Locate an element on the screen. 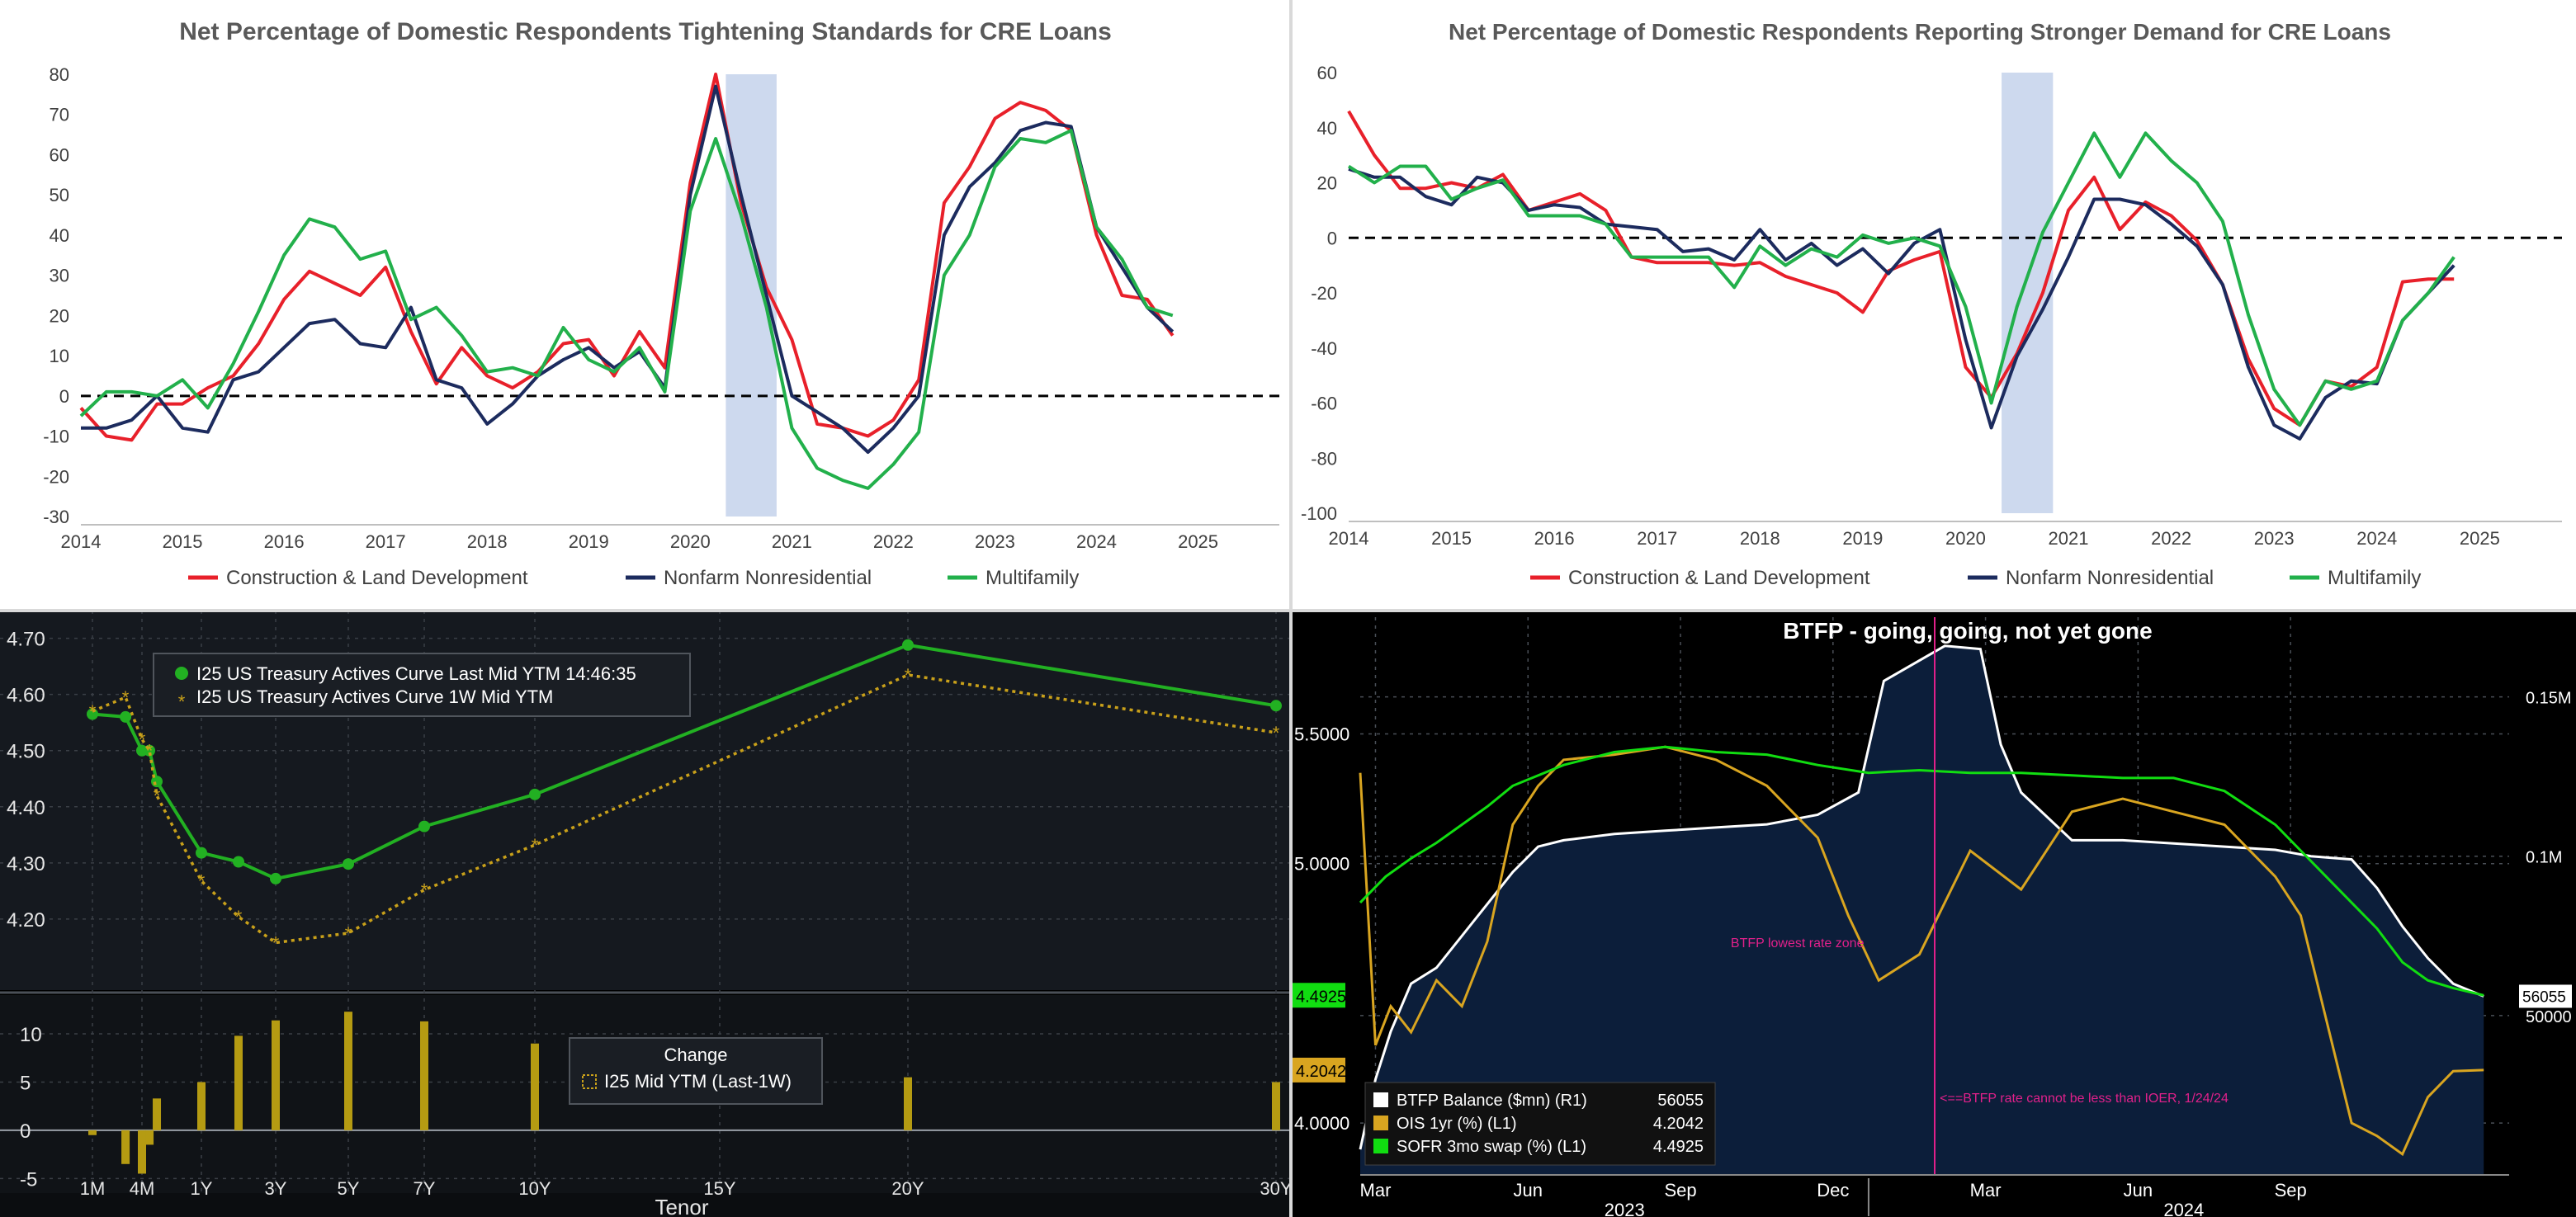 This screenshot has width=2576, height=1217. x-tick-label: 10Y is located at coordinates (534, 1188).